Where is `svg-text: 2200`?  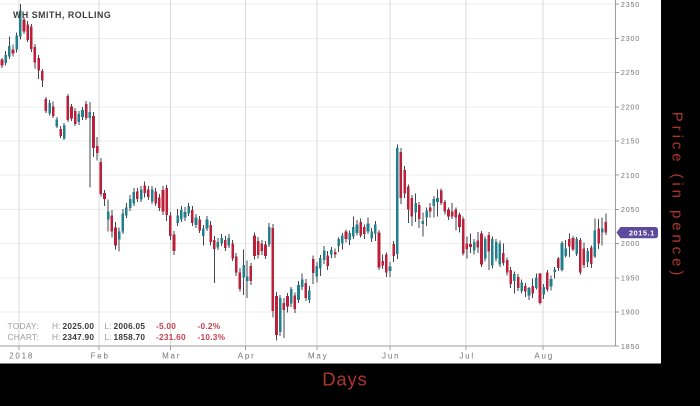 svg-text: 2200 is located at coordinates (630, 106).